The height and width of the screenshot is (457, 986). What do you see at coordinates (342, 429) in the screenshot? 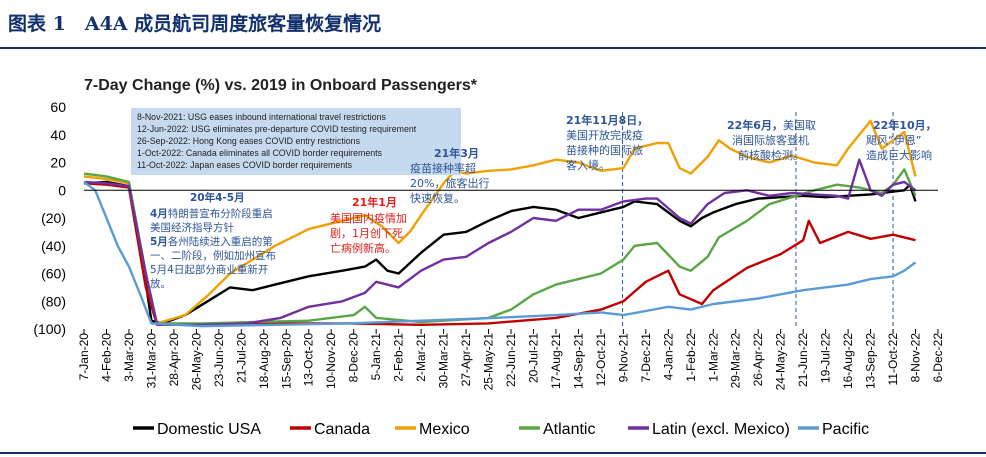
I see `legend-label: Canada` at bounding box center [342, 429].